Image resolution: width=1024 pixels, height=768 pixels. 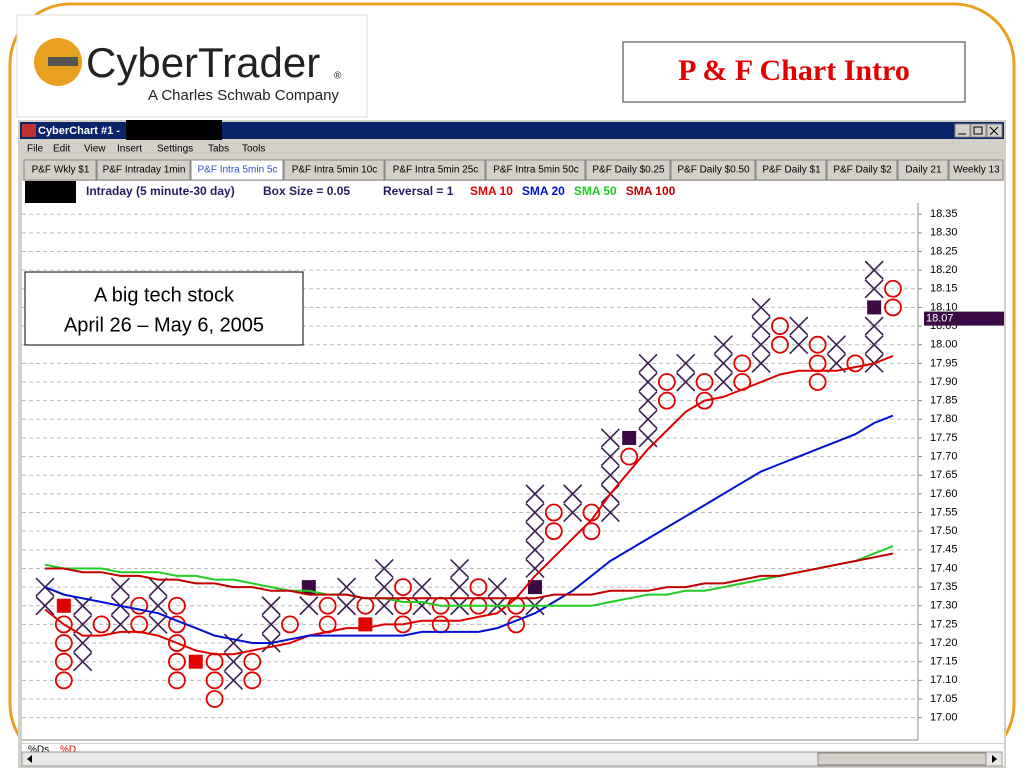 I want to click on scroll-thumb, so click(x=902, y=759).